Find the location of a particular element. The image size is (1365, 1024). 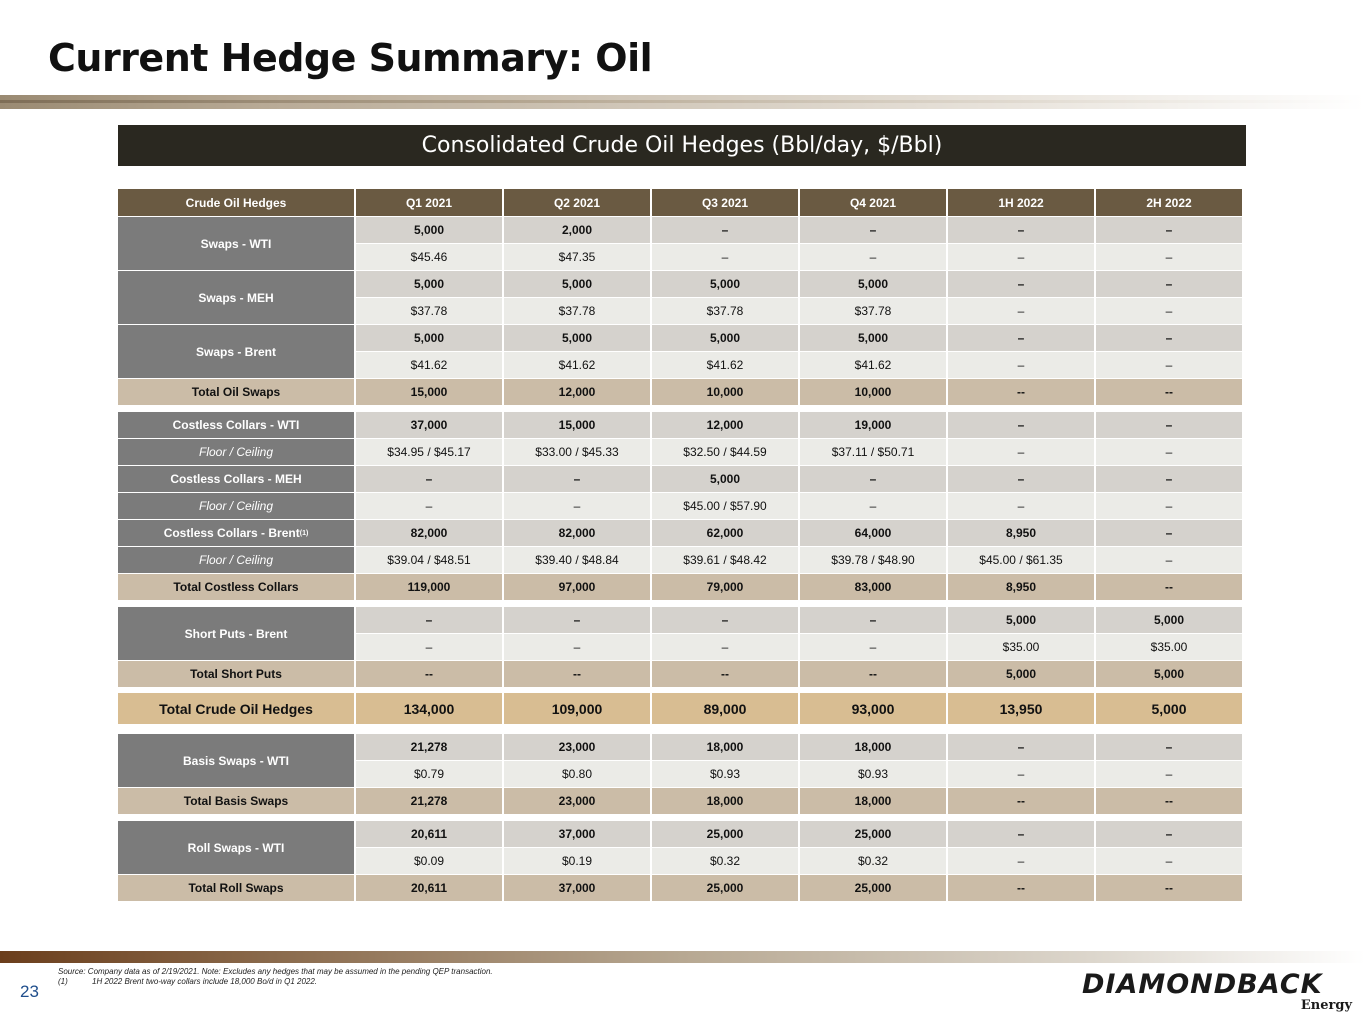

total-cell: 83,000 is located at coordinates (872, 587).